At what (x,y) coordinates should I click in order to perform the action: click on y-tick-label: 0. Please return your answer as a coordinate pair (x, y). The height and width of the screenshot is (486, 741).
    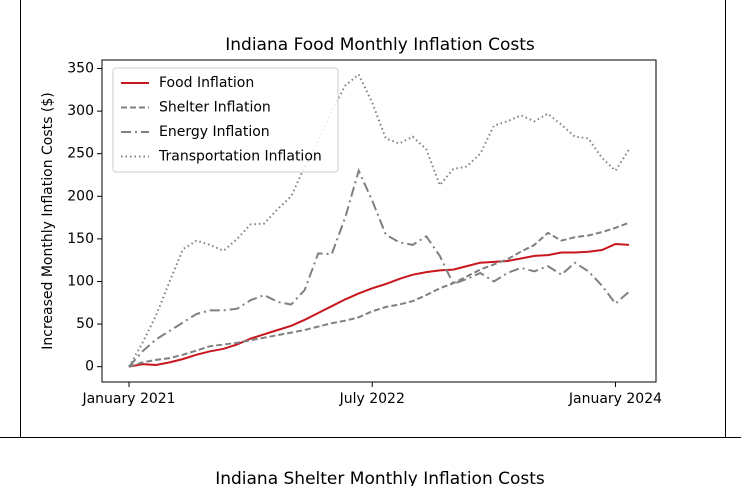
    Looking at the image, I should click on (89, 367).